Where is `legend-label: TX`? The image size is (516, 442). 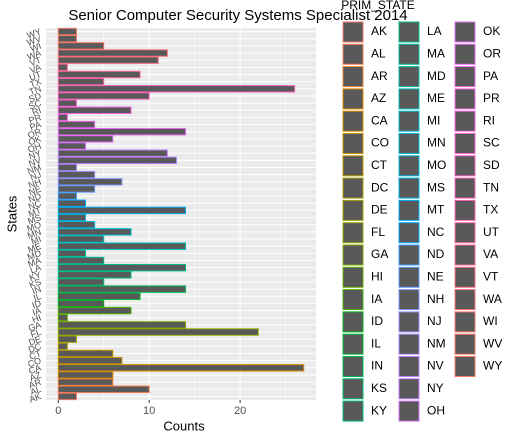 legend-label: TX is located at coordinates (490, 210).